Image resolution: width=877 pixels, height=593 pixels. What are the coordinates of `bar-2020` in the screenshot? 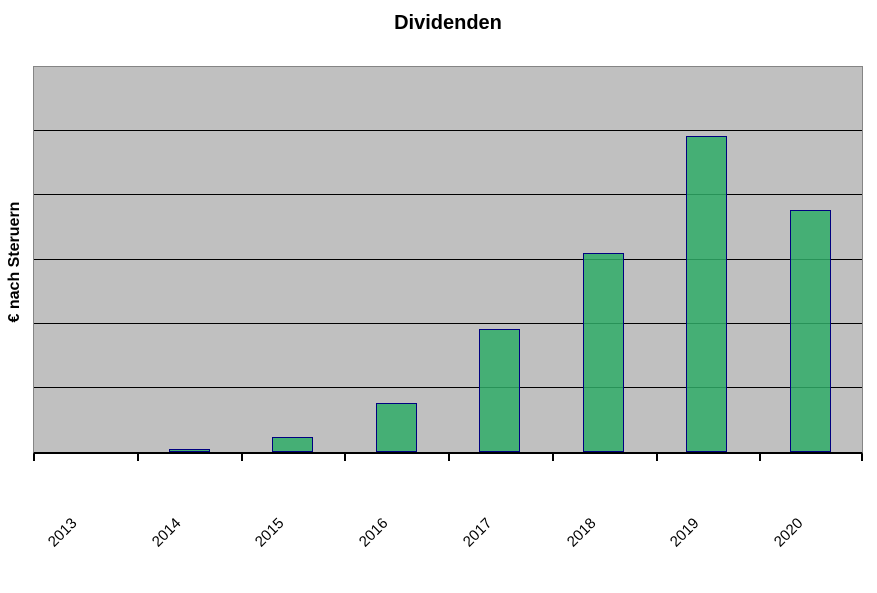 It's located at (810, 331).